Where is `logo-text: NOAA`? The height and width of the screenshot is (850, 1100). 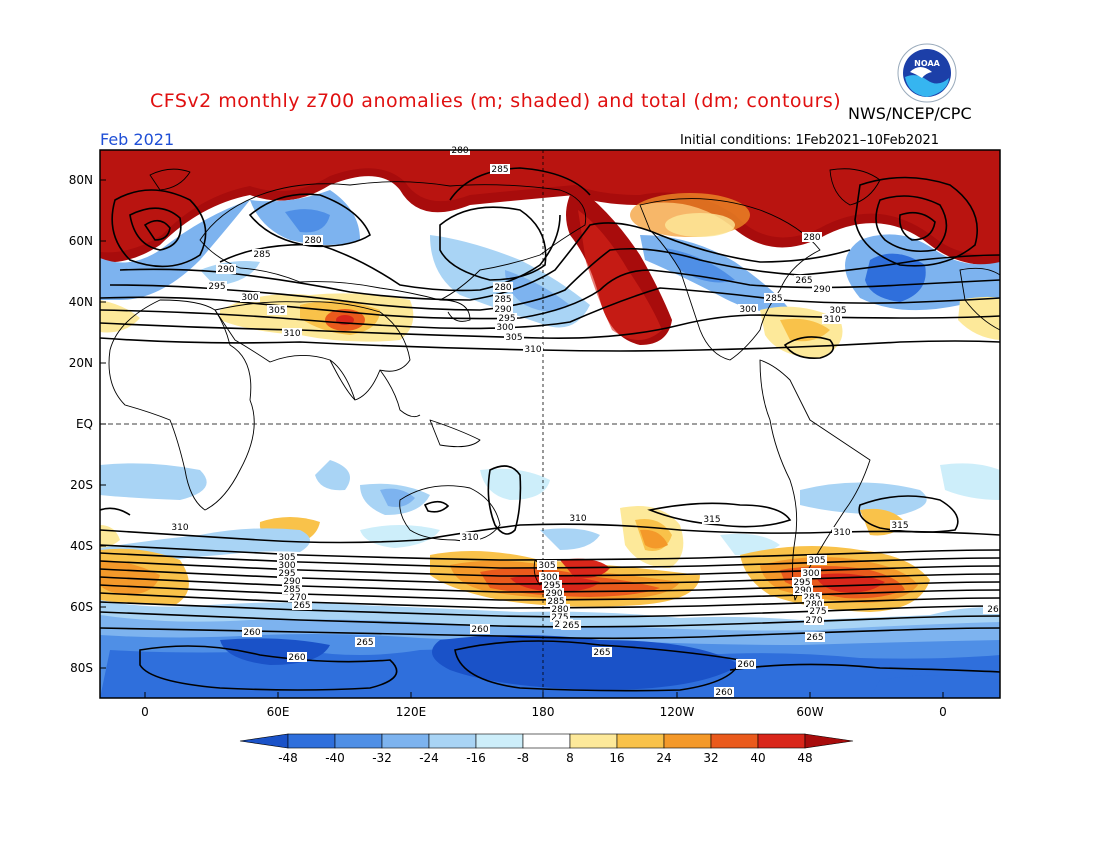 logo-text: NOAA is located at coordinates (927, 63).